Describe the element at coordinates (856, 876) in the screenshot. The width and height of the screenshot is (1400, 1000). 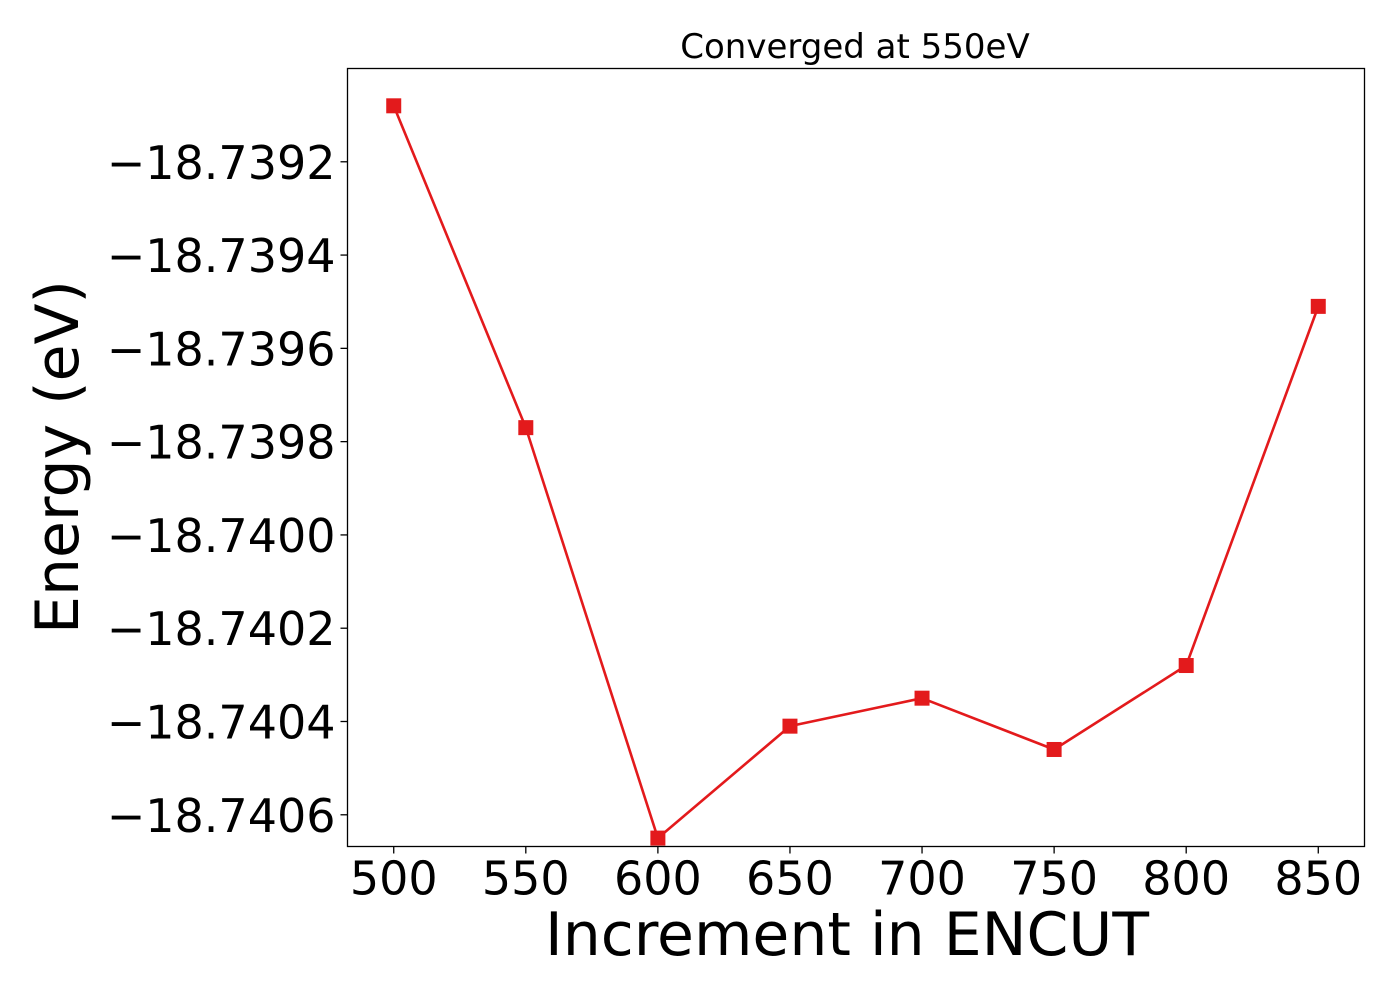
I see `x-axis-ticks: 500 550 600 650 700 750 800 850` at that location.